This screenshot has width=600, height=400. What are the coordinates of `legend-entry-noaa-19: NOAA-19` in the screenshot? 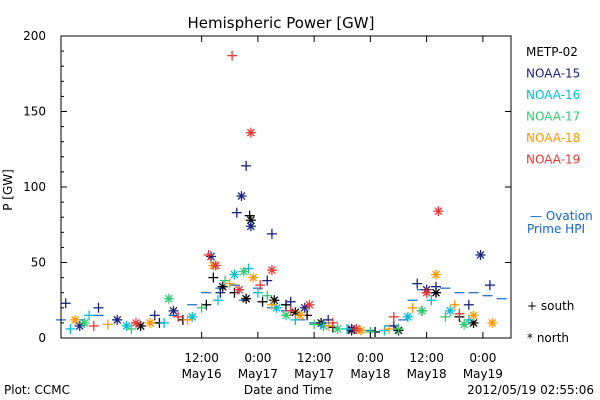 It's located at (553, 160).